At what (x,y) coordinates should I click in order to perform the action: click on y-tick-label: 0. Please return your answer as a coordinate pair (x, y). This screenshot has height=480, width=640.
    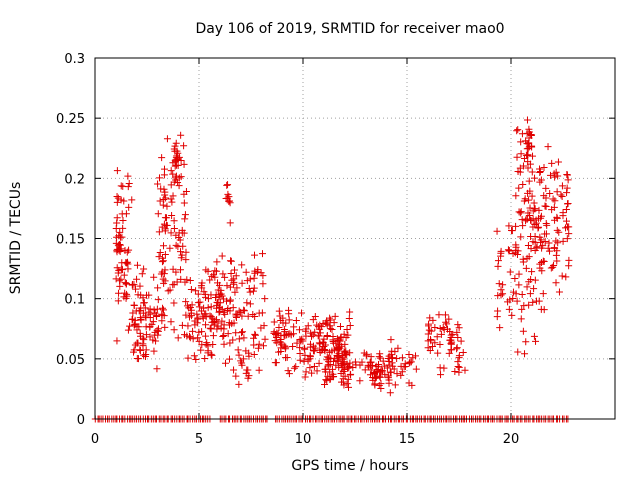
    Looking at the image, I should click on (81, 420).